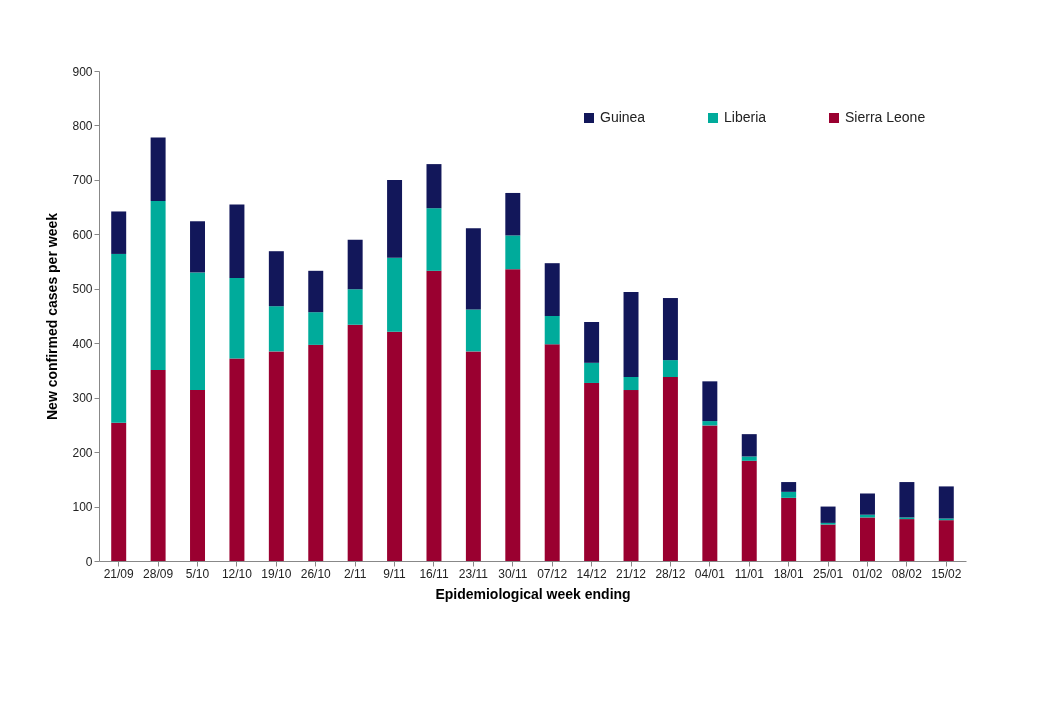 Image resolution: width=1046 pixels, height=704 pixels. Describe the element at coordinates (82, 398) in the screenshot. I see `y-tick-label: 300` at that location.